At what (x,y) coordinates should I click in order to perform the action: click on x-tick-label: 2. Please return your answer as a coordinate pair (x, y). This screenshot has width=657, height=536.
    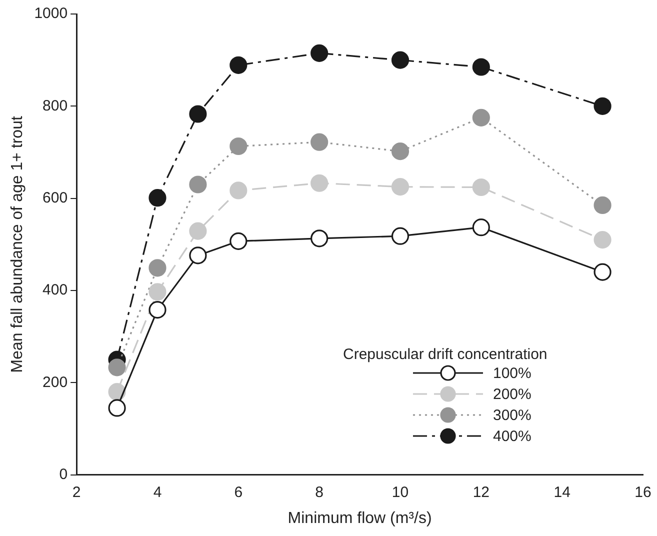
    Looking at the image, I should click on (76, 492).